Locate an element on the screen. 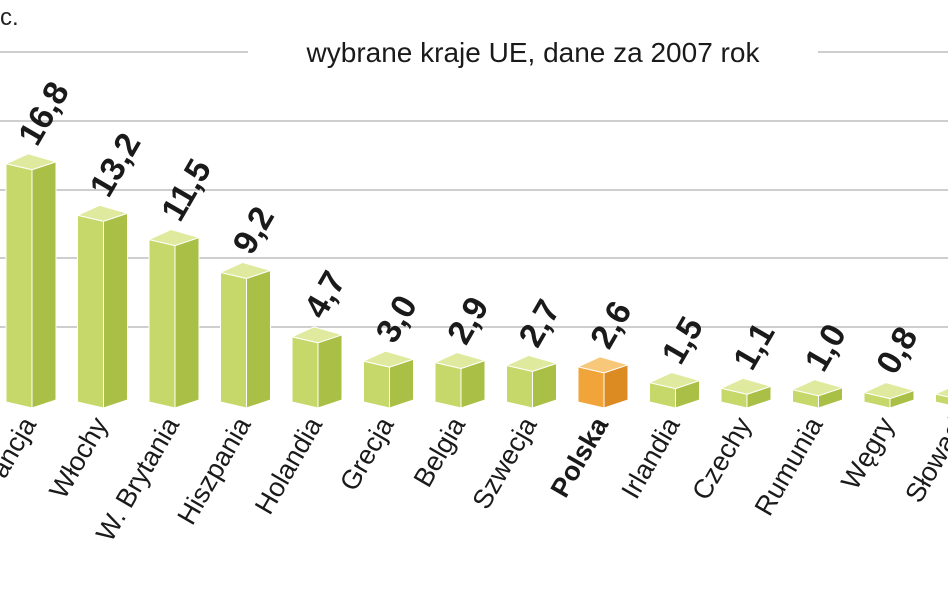 Image resolution: width=948 pixels, height=593 pixels. category-label: Słowacj is located at coordinates (923, 460).